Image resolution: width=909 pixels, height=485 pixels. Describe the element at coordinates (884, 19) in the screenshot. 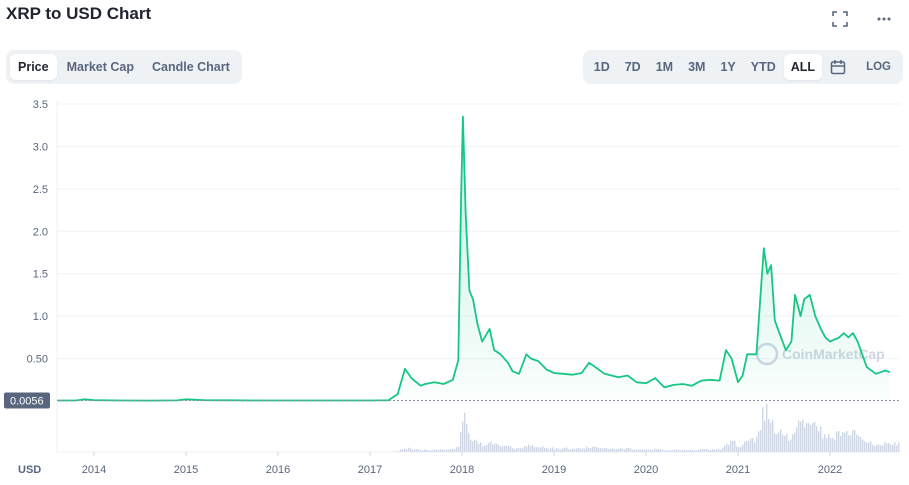

I see `more-icon` at that location.